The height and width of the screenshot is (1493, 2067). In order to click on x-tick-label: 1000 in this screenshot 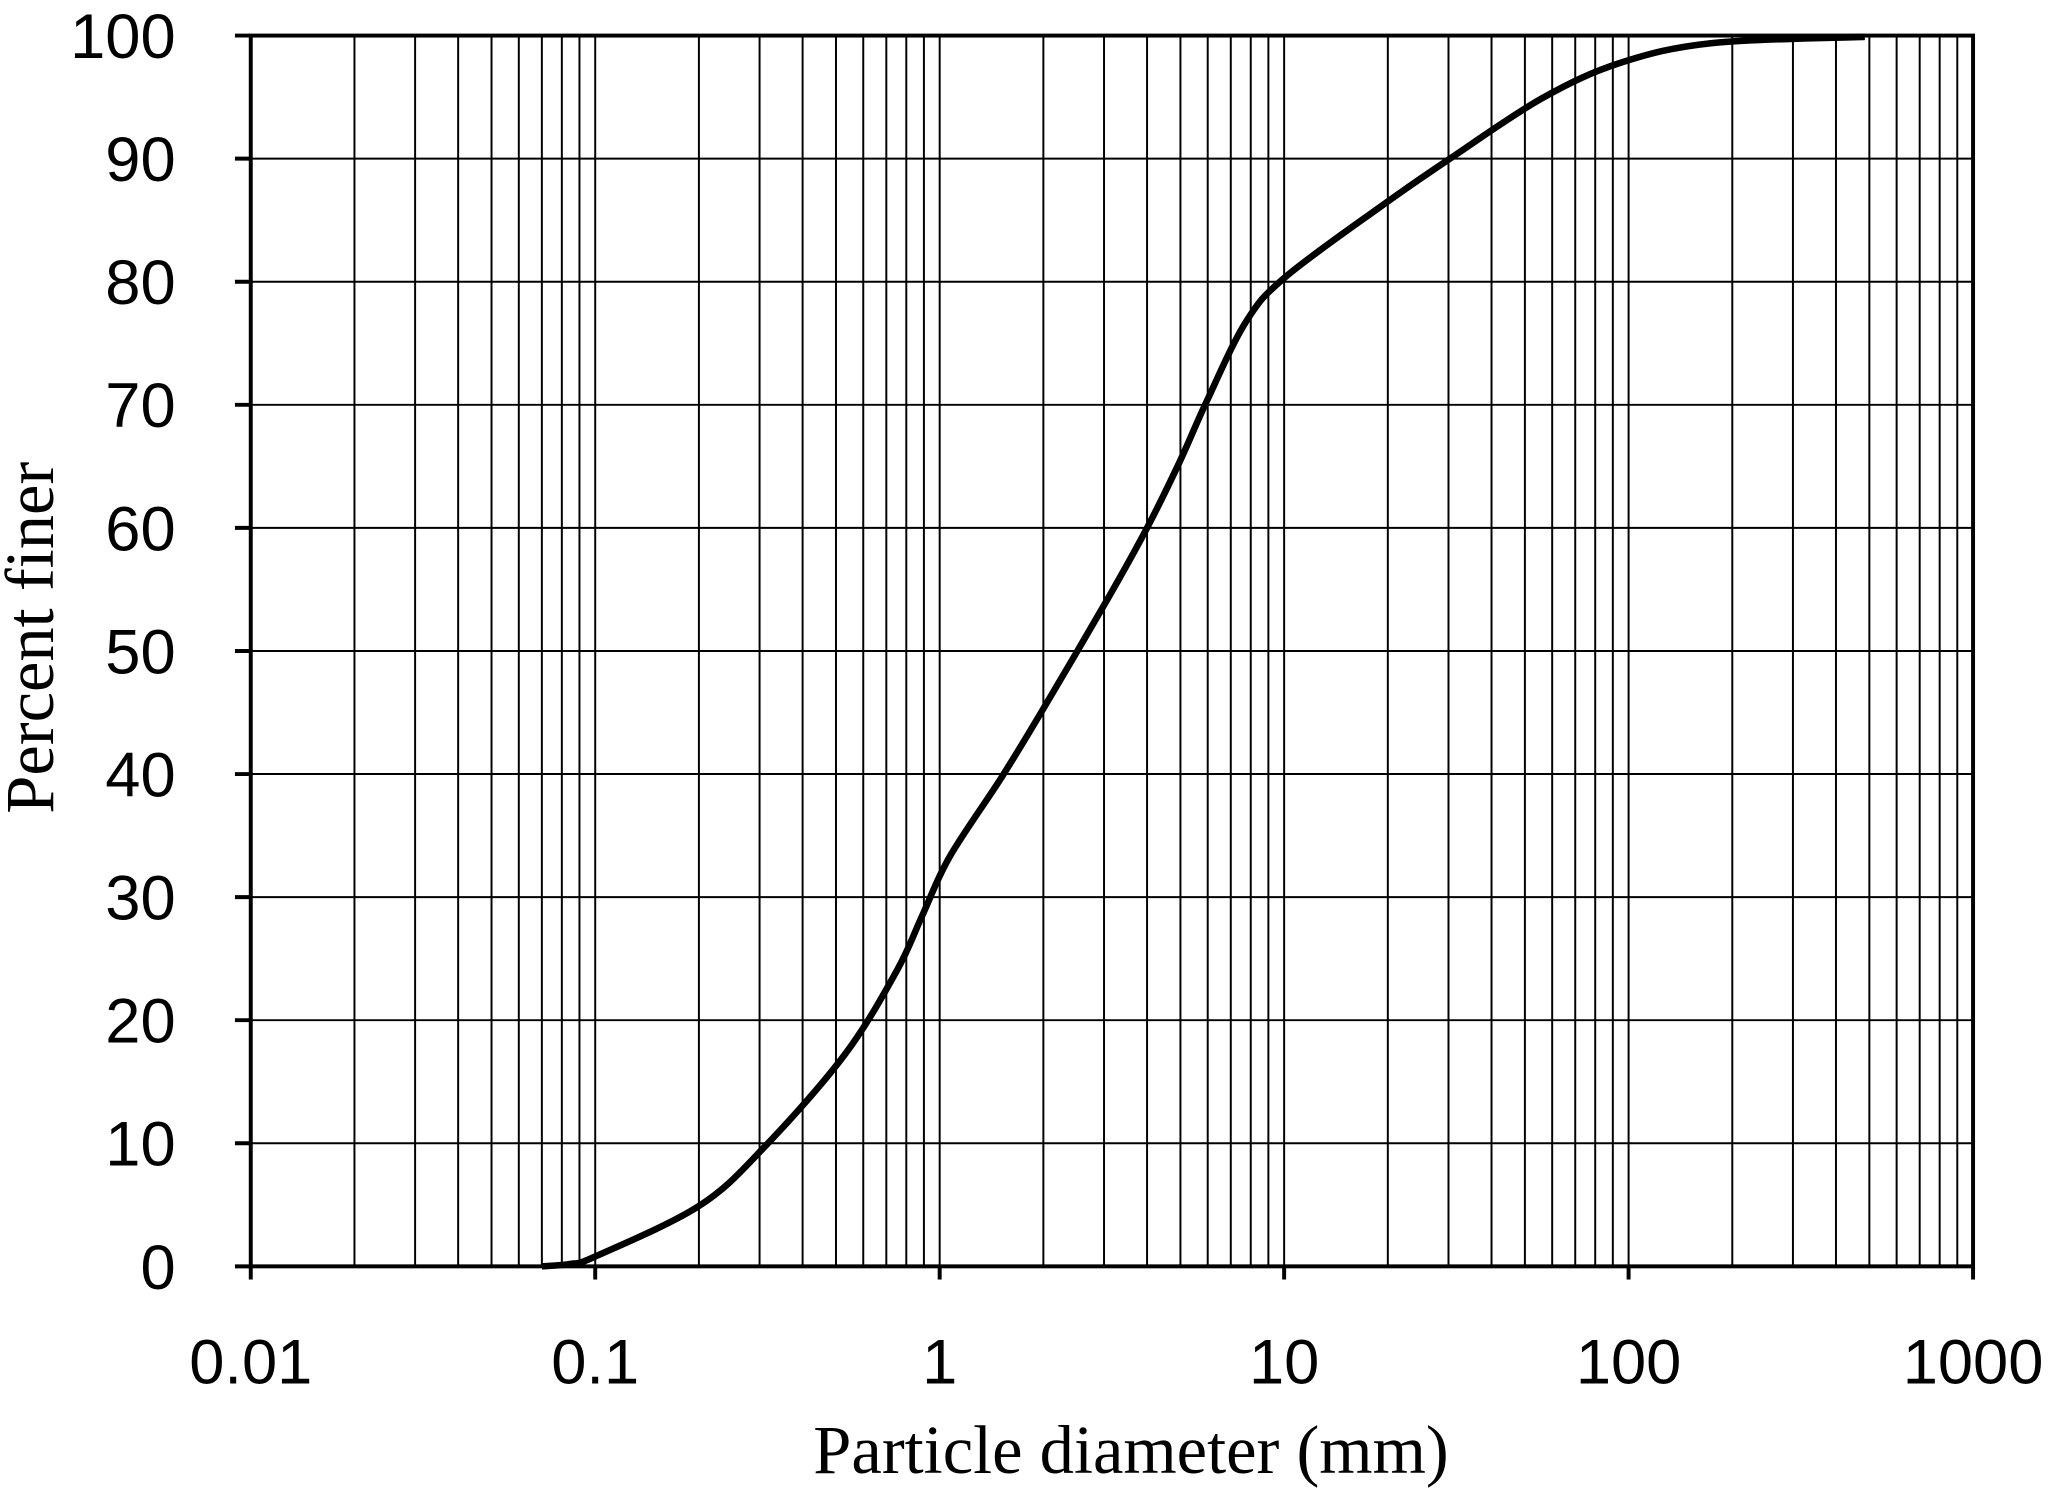, I will do `click(1973, 1363)`.